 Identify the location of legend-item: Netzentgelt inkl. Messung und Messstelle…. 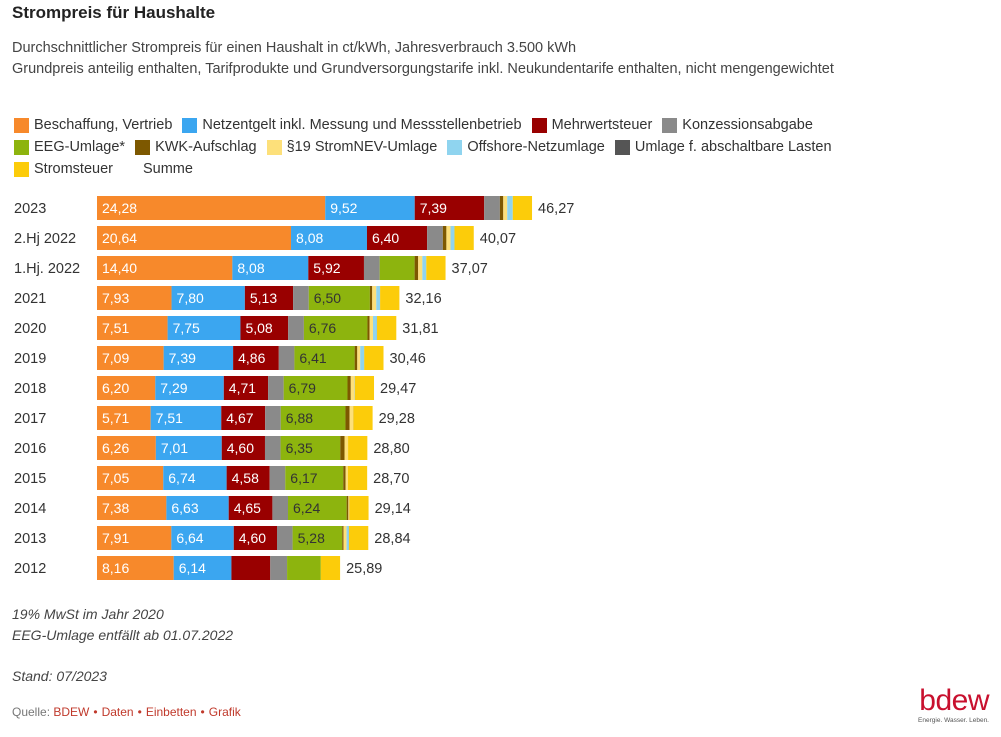
(352, 125).